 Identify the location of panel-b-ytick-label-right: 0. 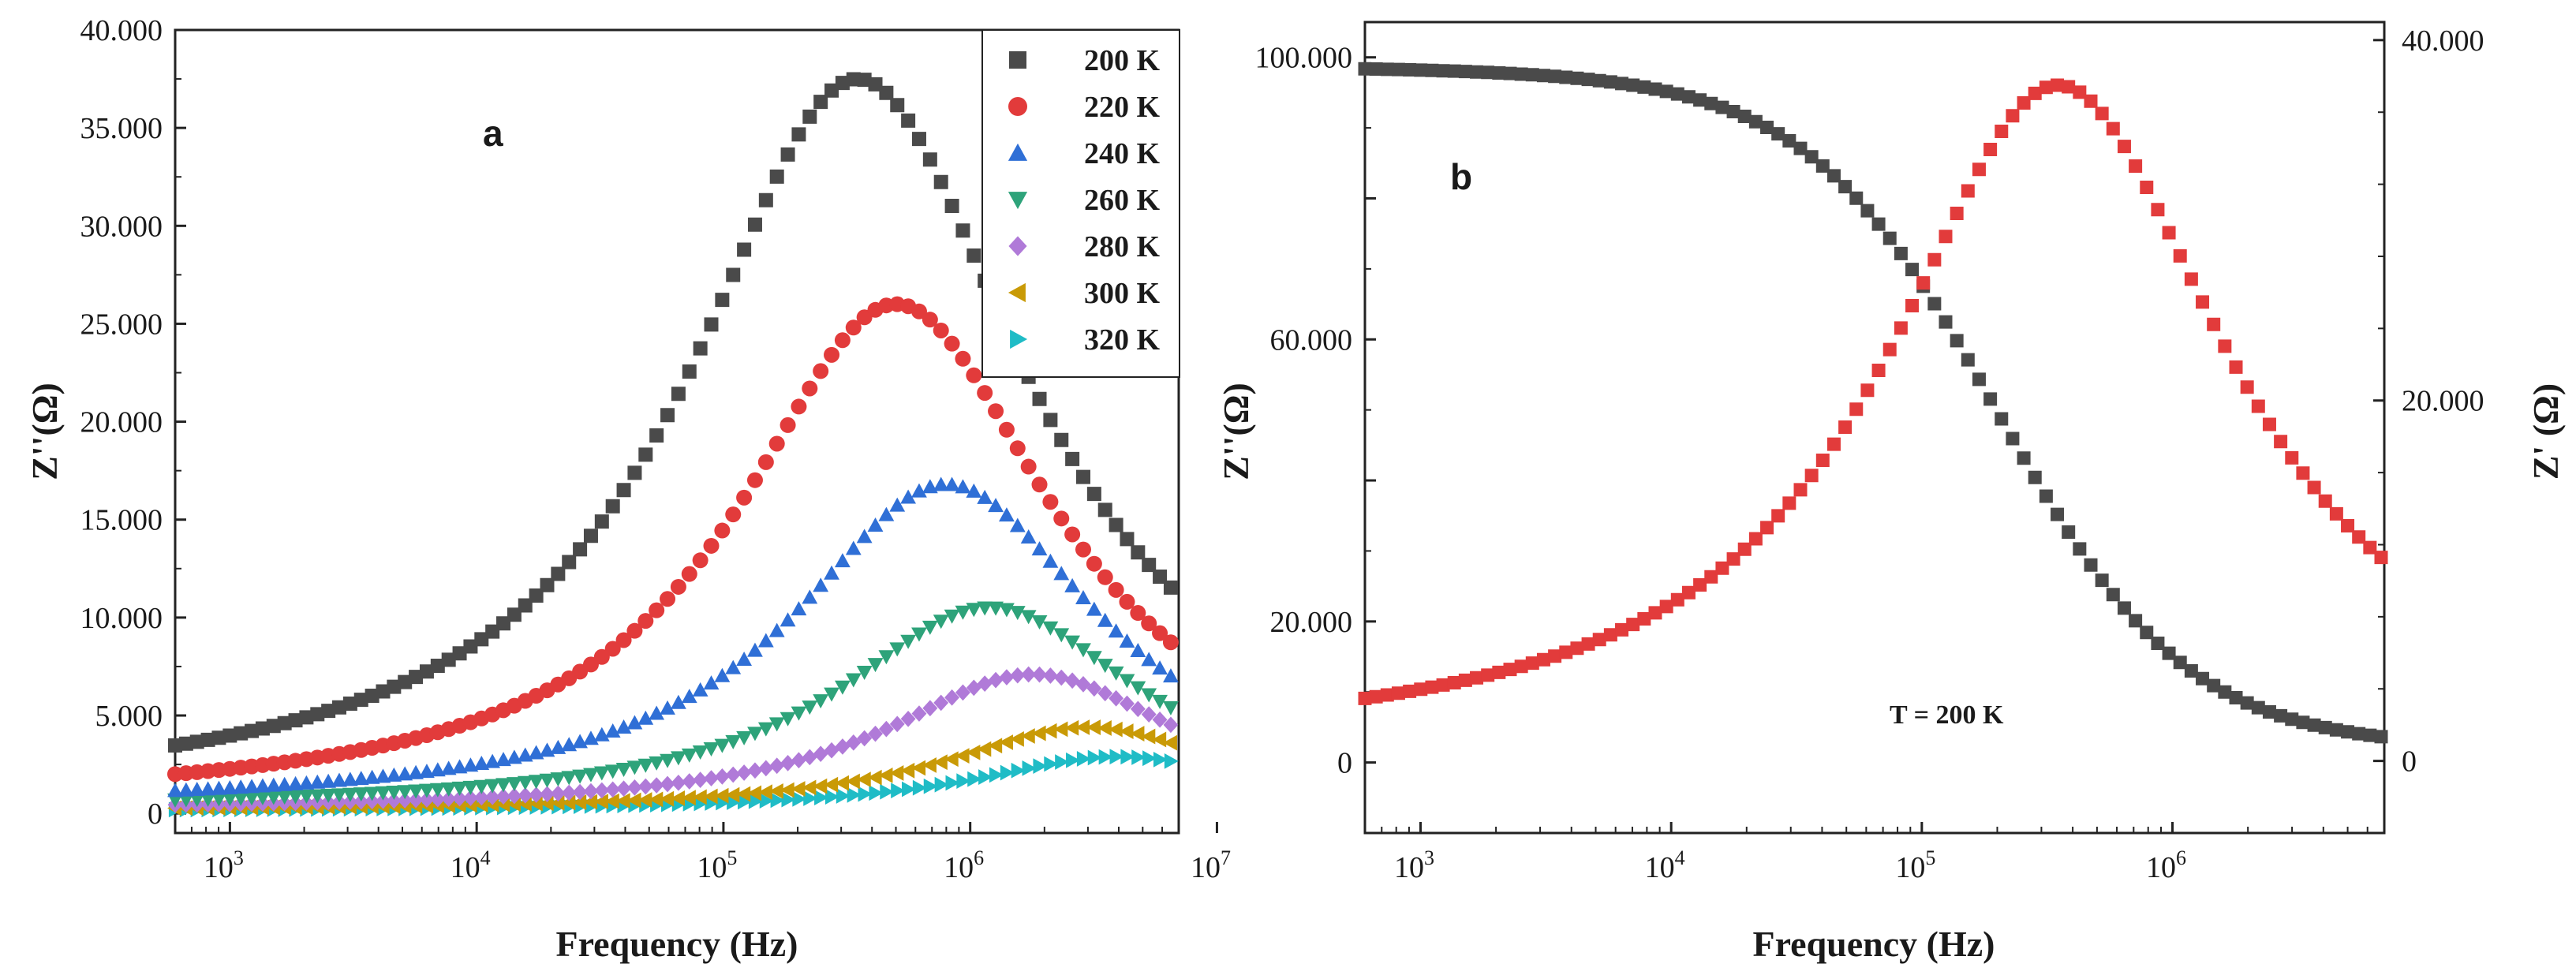
(2409, 762).